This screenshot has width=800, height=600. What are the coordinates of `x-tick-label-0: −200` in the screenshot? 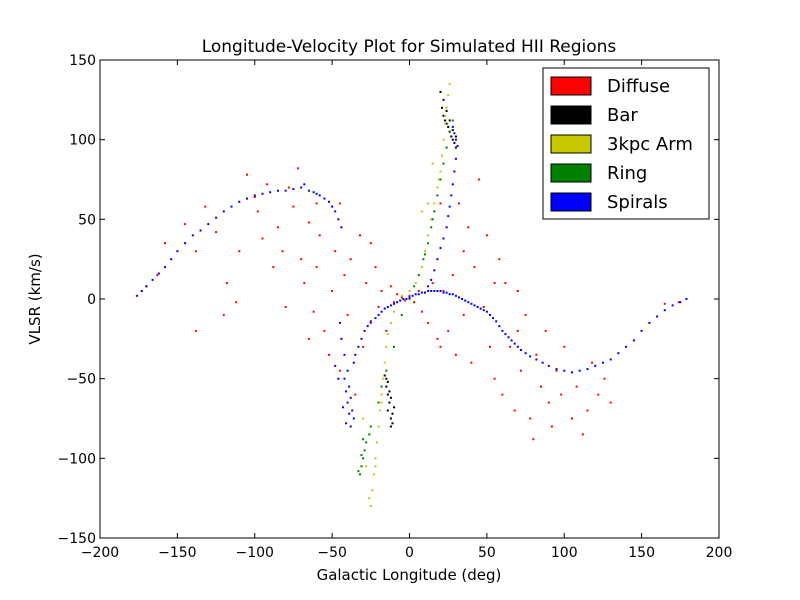 It's located at (100, 553).